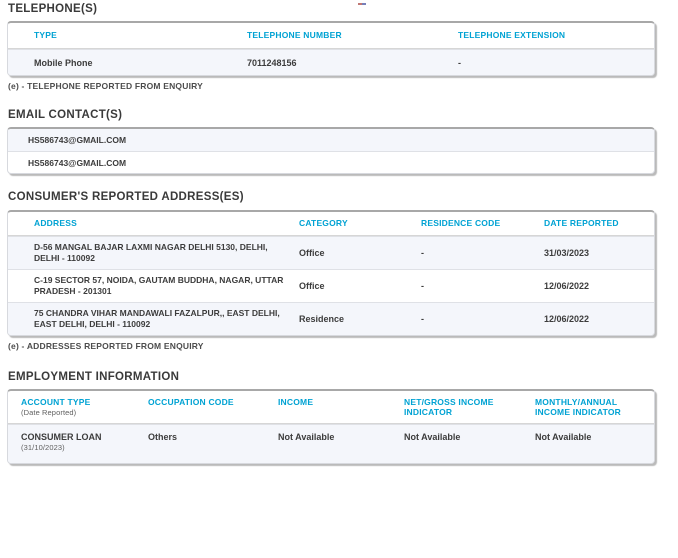  What do you see at coordinates (53, 9) in the screenshot?
I see `telephones-section-title: TELEPHONE(S)` at bounding box center [53, 9].